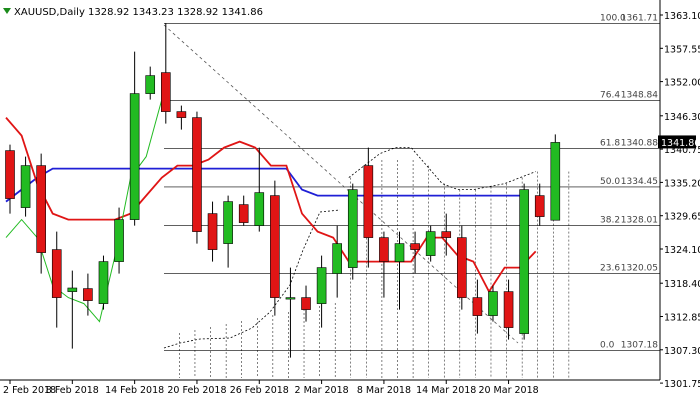 This screenshot has height=404, width=700. Describe the element at coordinates (682, 351) in the screenshot. I see `price-tick-label: 1307.30` at that location.